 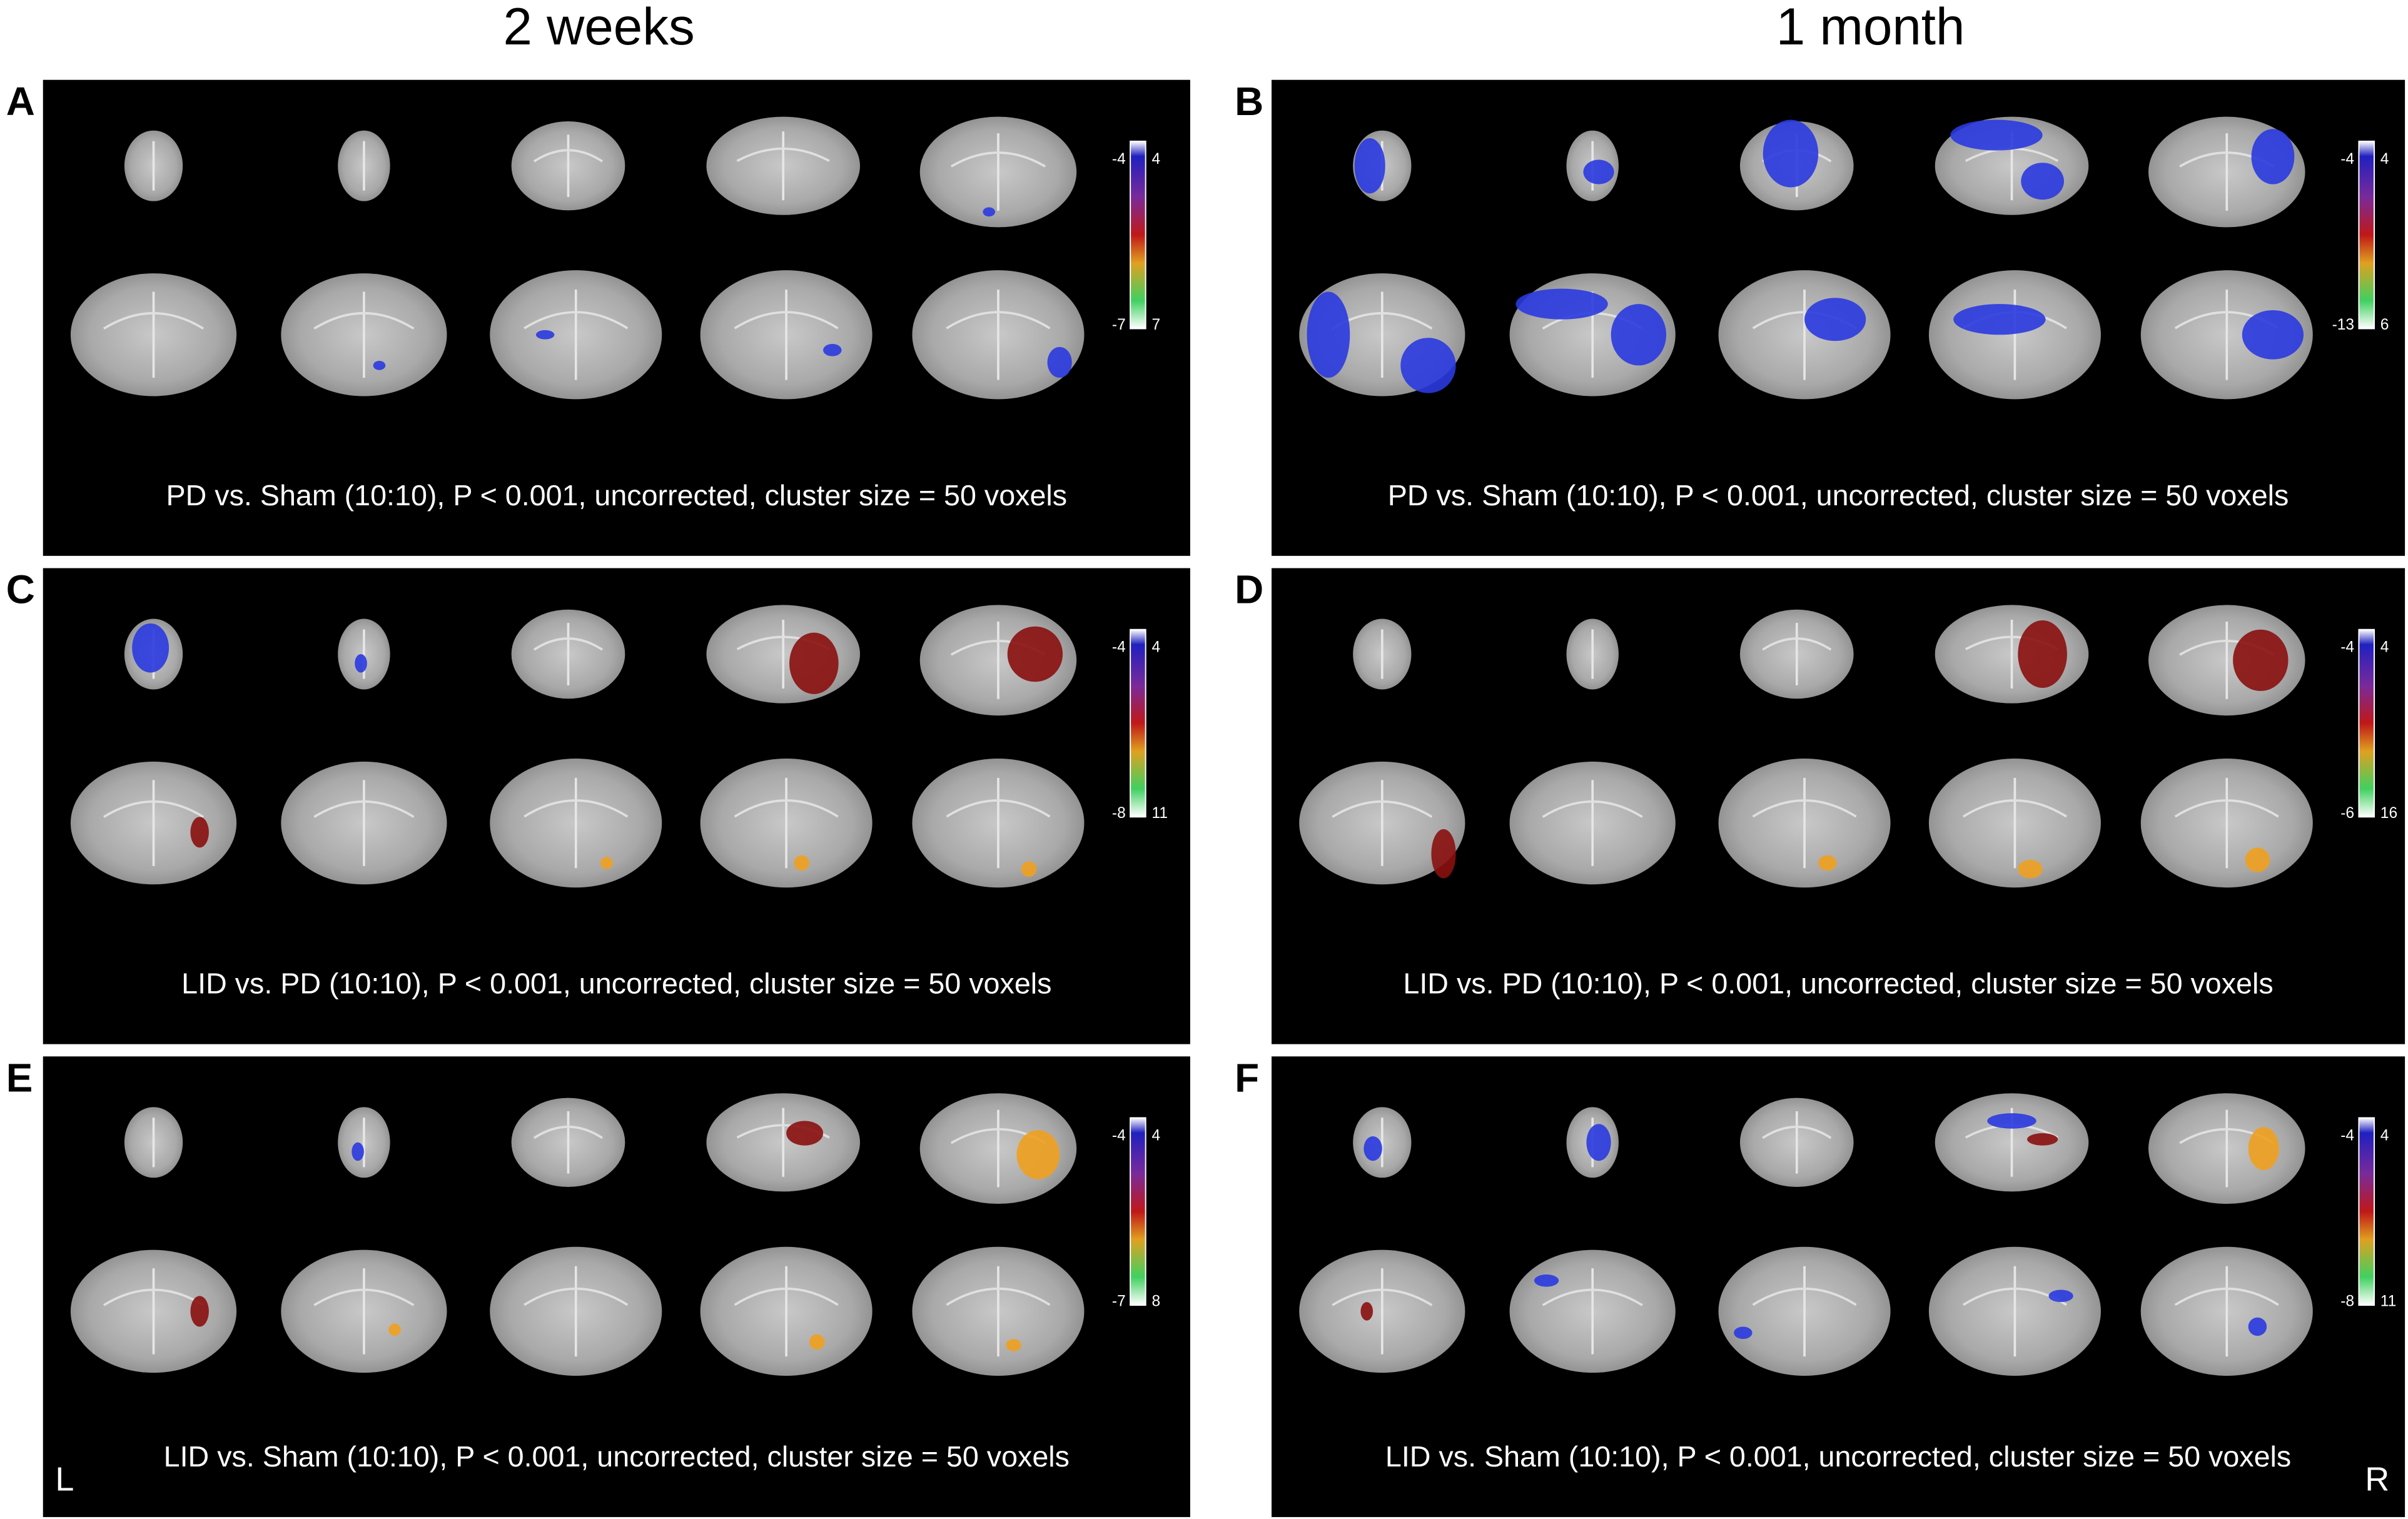 I want to click on column-header: 1 month, so click(x=1870, y=28).